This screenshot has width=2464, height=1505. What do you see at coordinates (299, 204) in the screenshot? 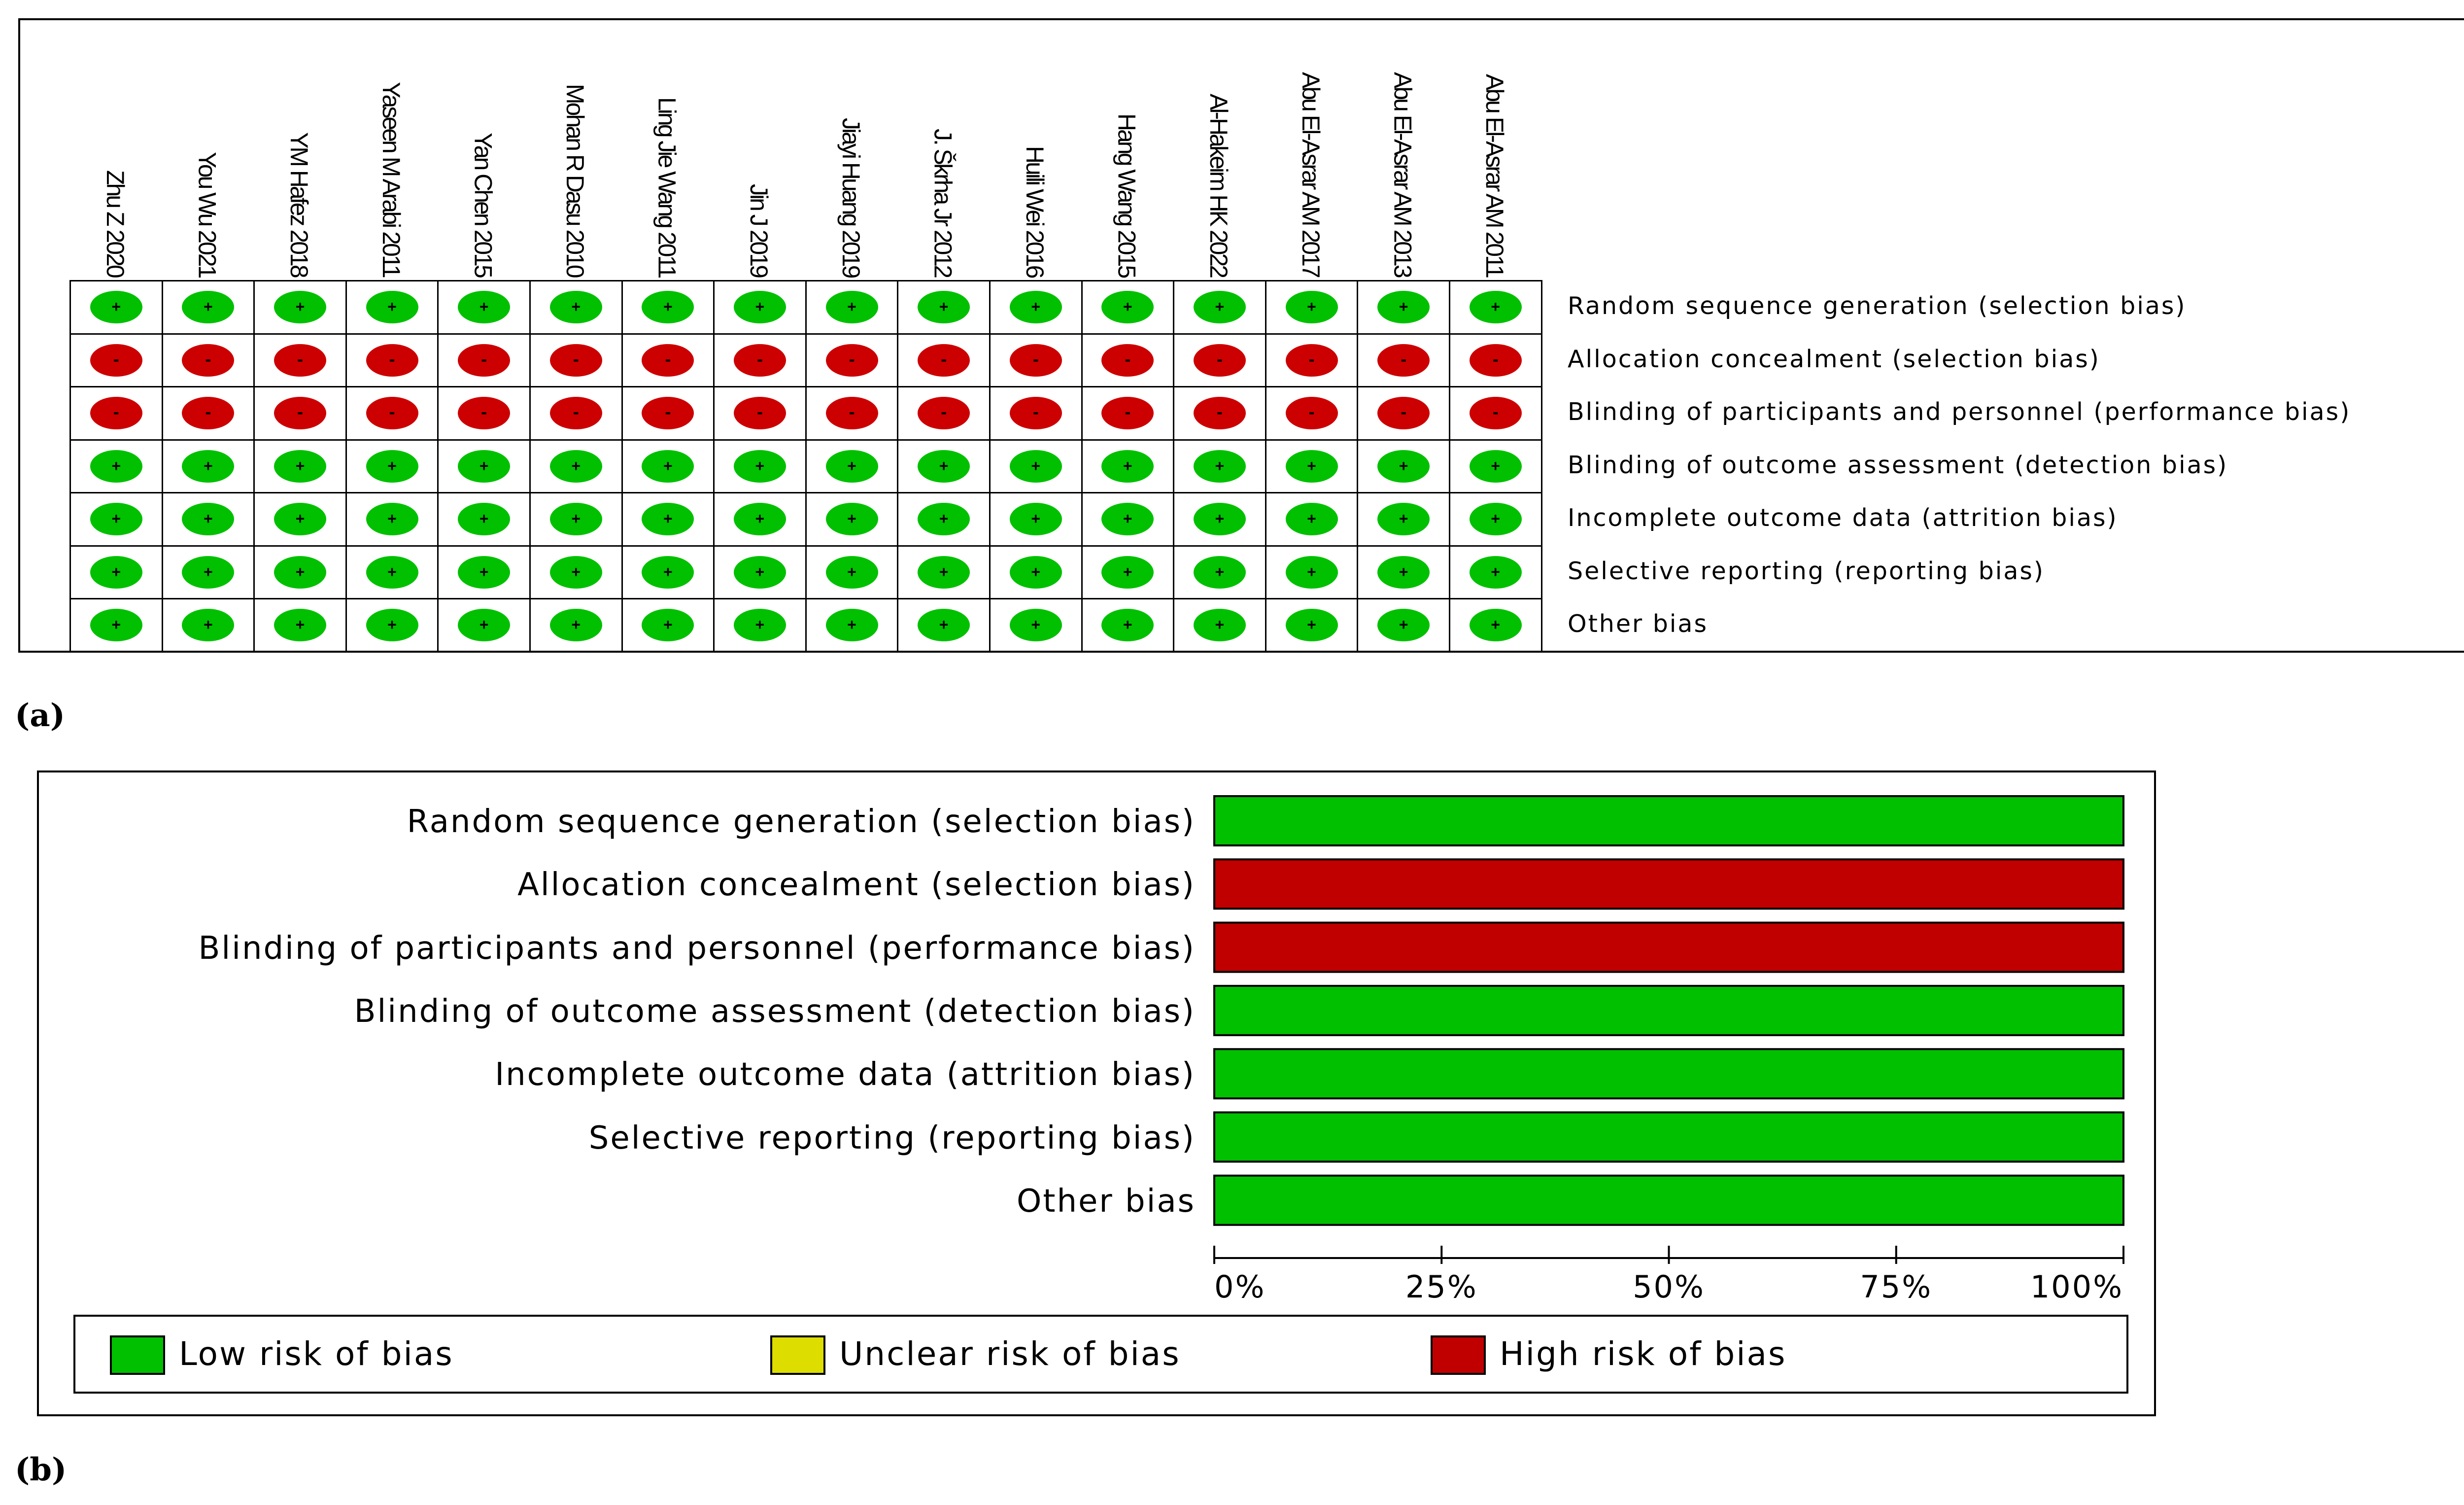
I see `study-label-text: YM Hafez 2018` at bounding box center [299, 204].